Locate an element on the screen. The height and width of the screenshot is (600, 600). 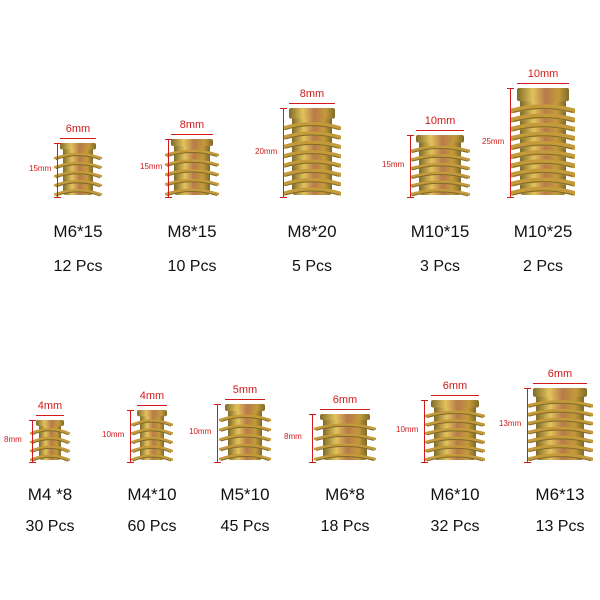
size-name: M4 *8 is located at coordinates (50, 494).